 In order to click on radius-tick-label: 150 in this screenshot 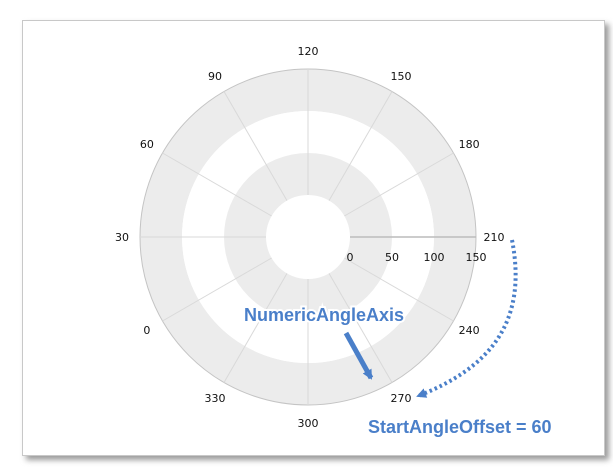, I will do `click(476, 257)`.